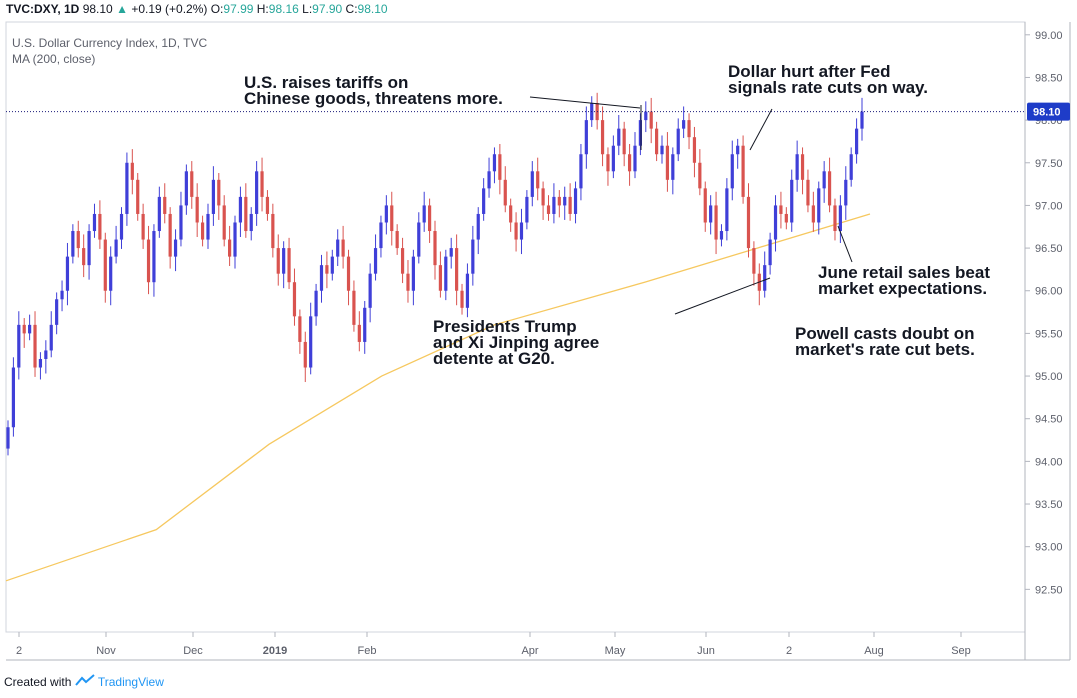  What do you see at coordinates (19, 651) in the screenshot?
I see `x-tick-label: 2` at bounding box center [19, 651].